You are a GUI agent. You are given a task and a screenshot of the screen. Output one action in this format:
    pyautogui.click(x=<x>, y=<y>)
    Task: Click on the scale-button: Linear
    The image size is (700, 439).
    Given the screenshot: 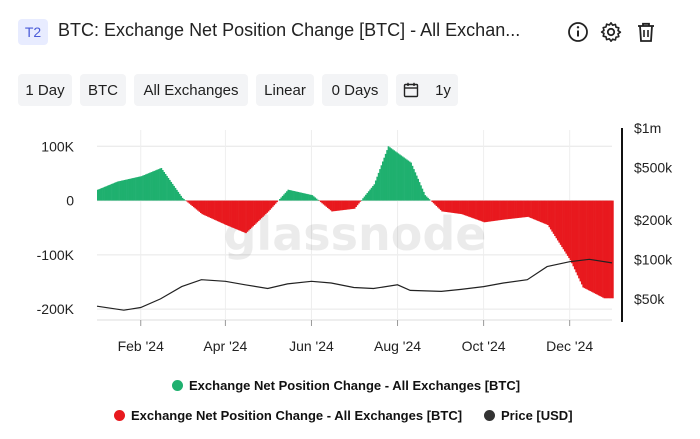 What is the action you would take?
    pyautogui.click(x=285, y=90)
    